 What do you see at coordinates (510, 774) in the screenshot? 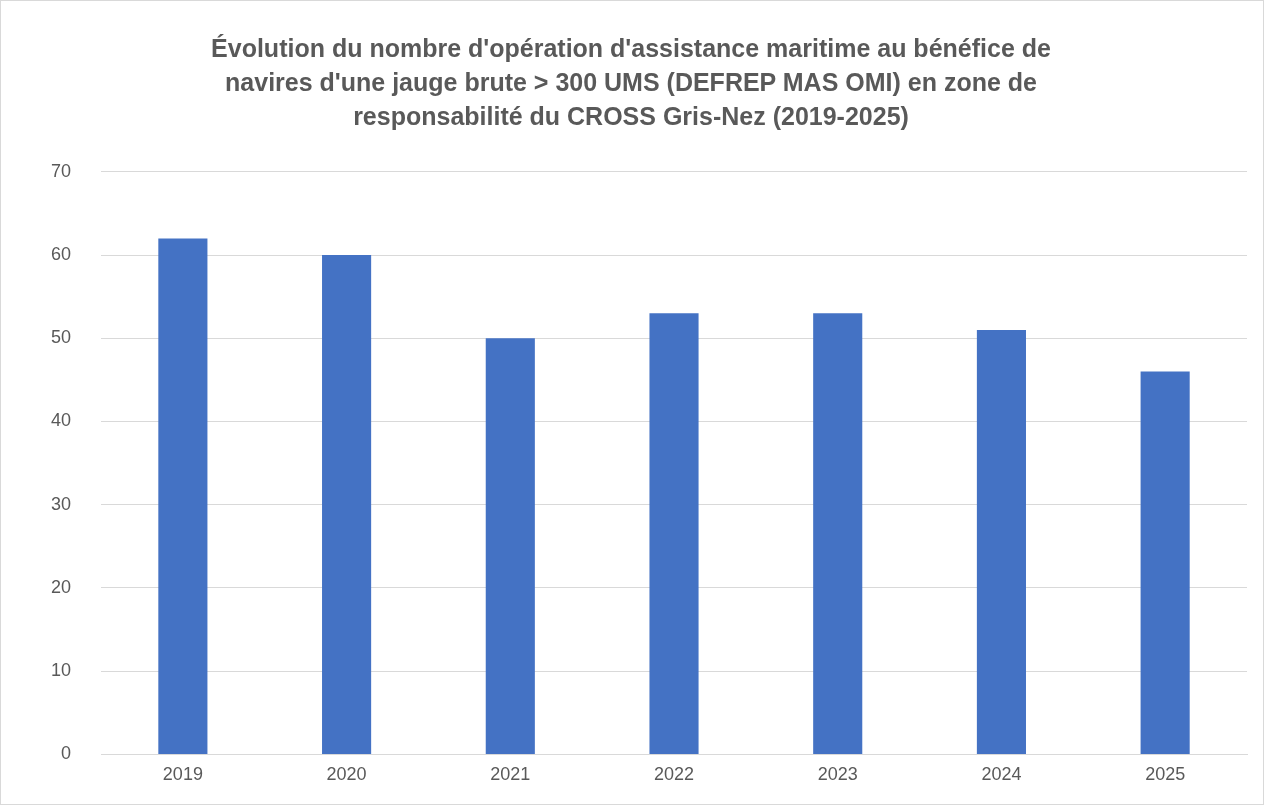
I see `x-tick-label: 2021` at bounding box center [510, 774].